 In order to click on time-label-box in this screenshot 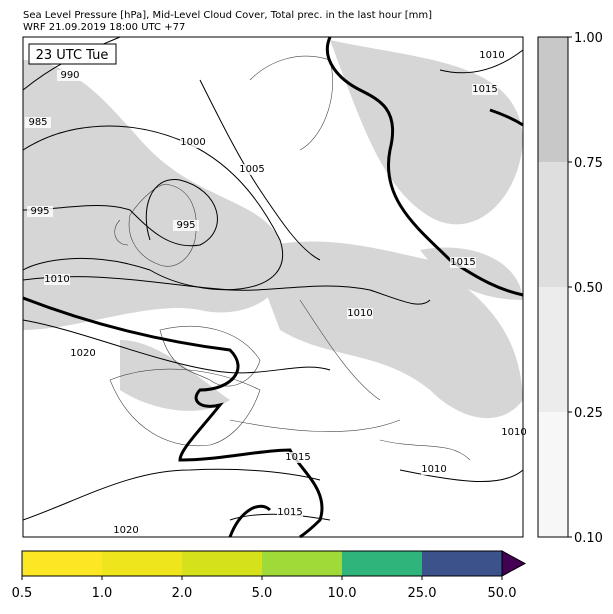, I will do `click(72, 54)`.